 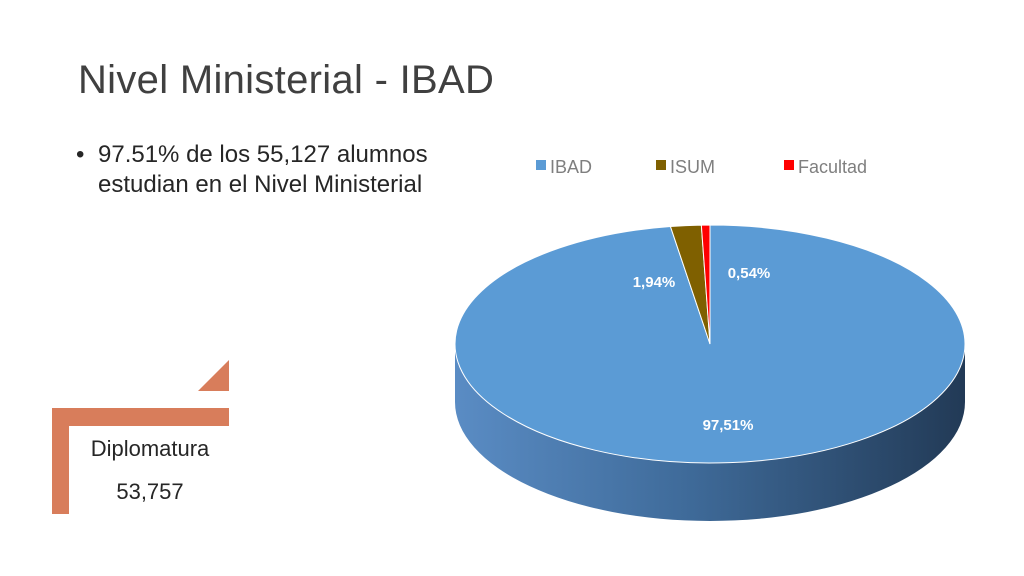 What do you see at coordinates (150, 448) in the screenshot?
I see `callout-label: Diplomatura` at bounding box center [150, 448].